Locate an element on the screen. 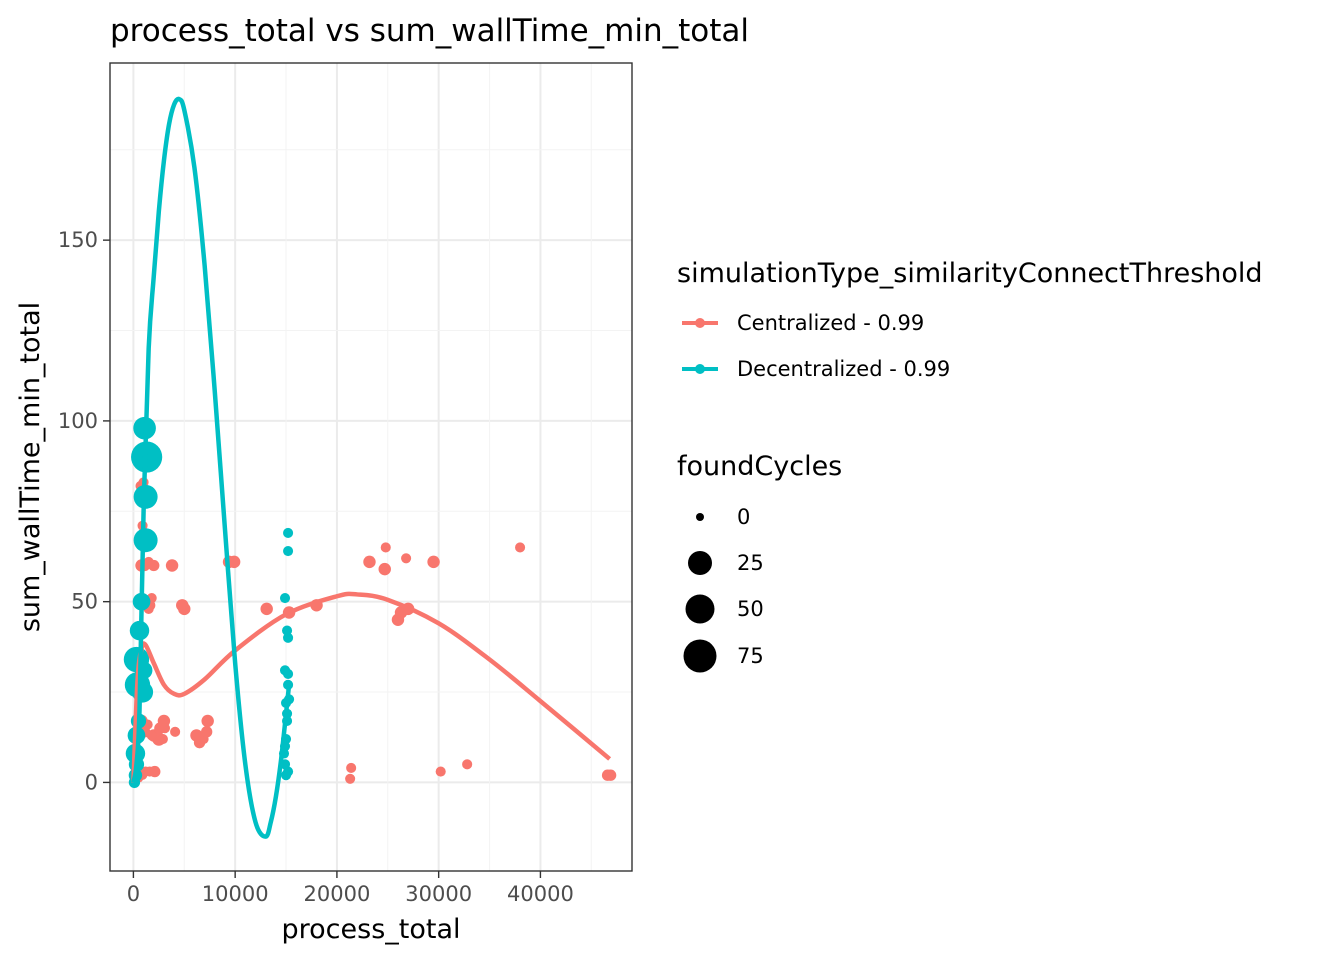 The image size is (1344, 960). x-tick-label: 0 is located at coordinates (133, 894).